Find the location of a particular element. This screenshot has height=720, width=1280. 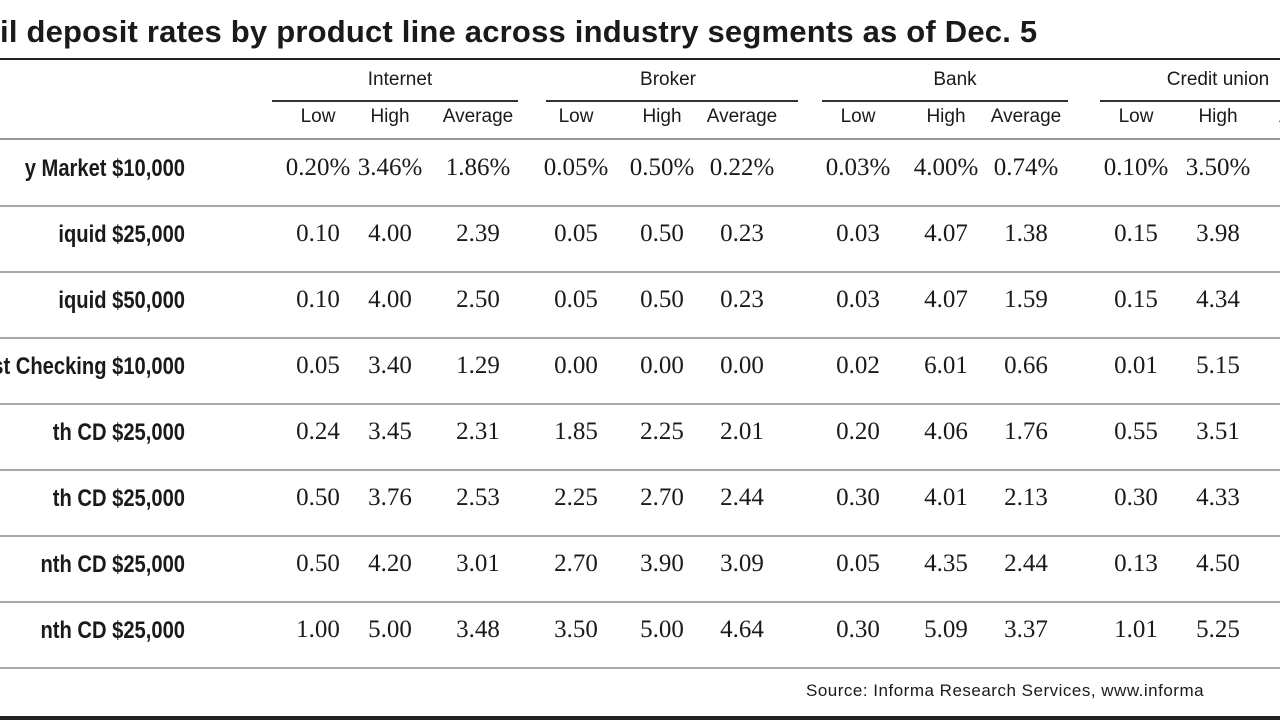

table-cell: 1.86% is located at coordinates (478, 167).